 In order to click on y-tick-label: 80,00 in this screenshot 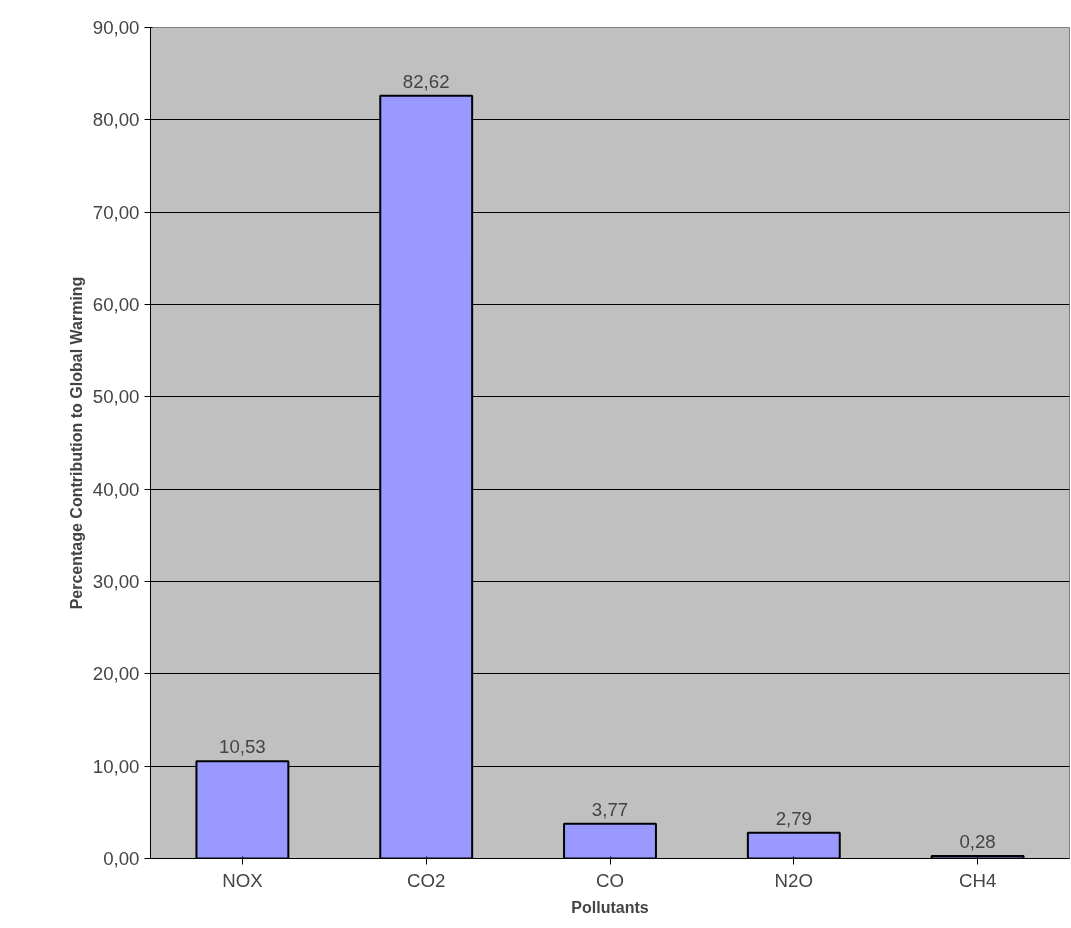, I will do `click(116, 120)`.